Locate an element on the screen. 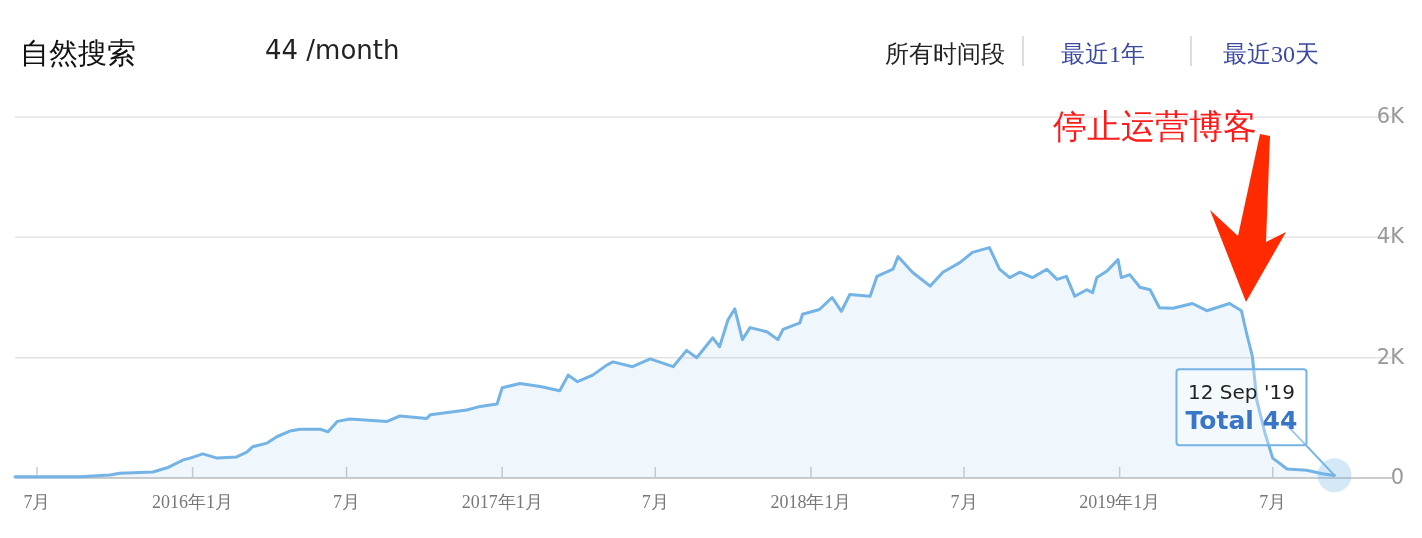  chart-subtitle: 44 /month is located at coordinates (332, 50).